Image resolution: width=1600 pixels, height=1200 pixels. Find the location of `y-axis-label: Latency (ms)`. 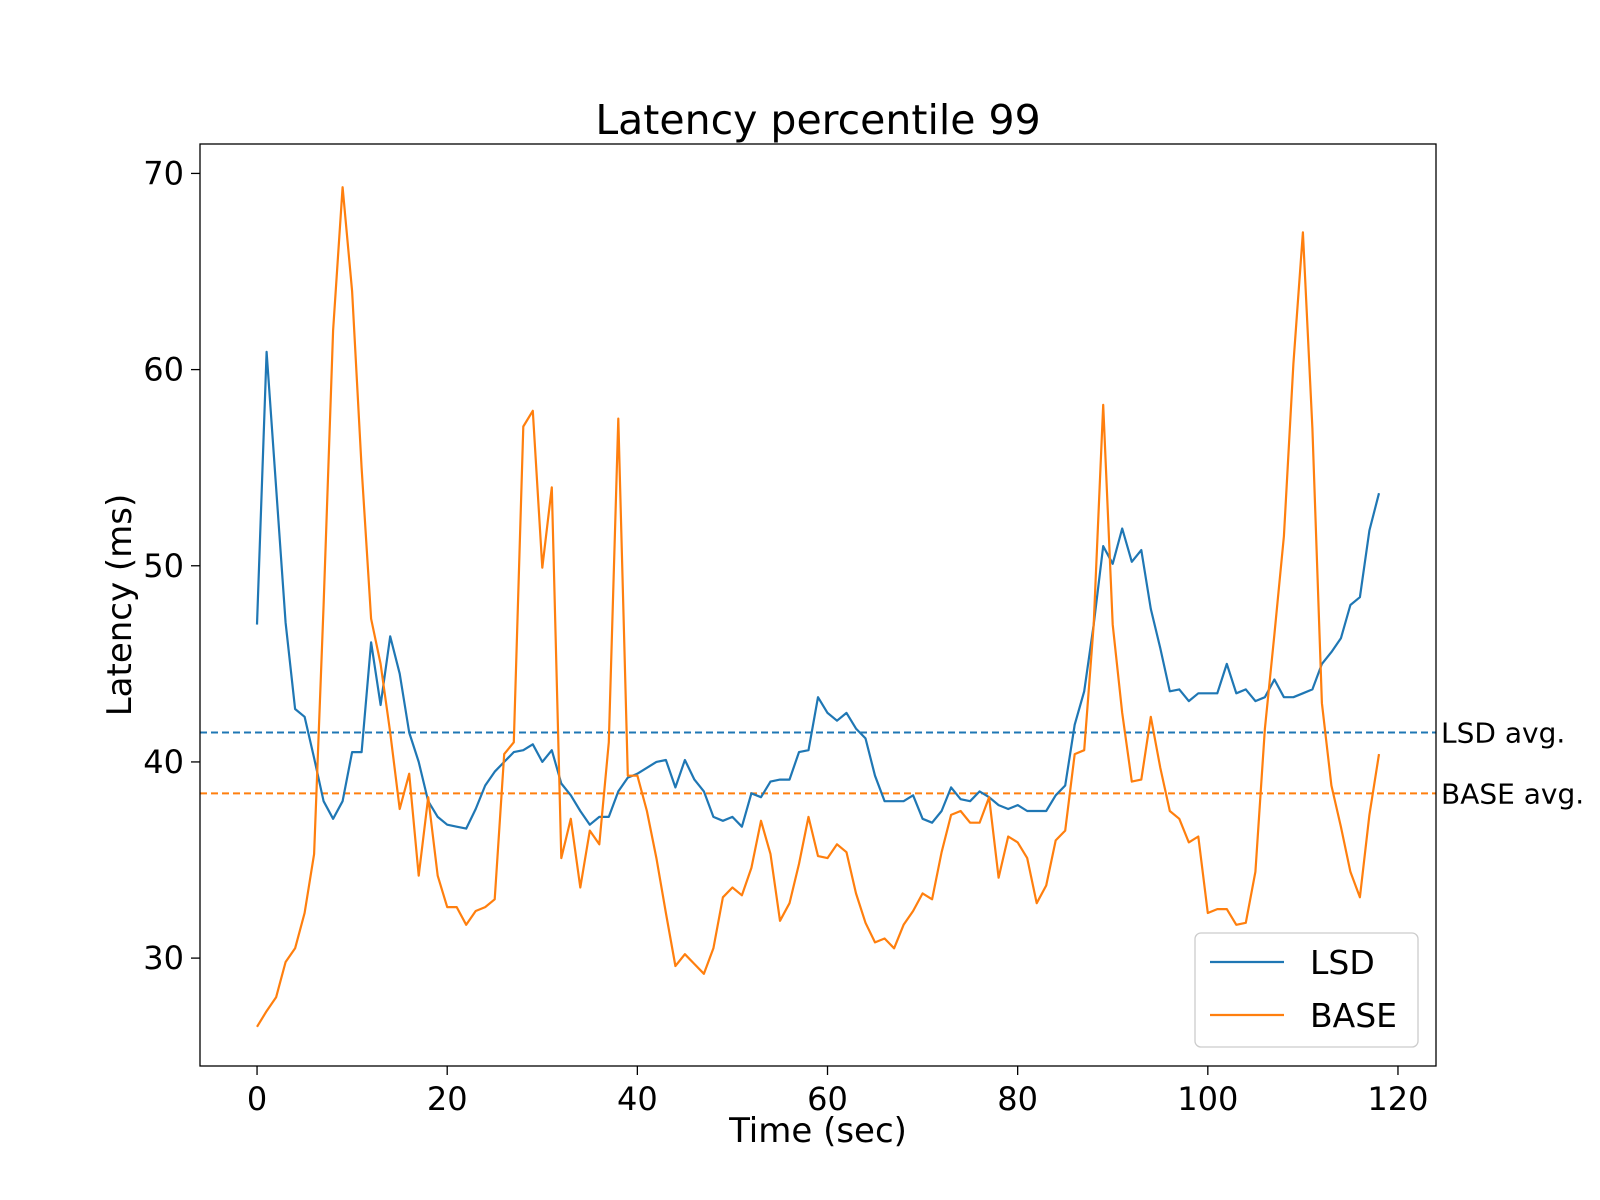

y-axis-label: Latency (ms) is located at coordinates (120, 605).